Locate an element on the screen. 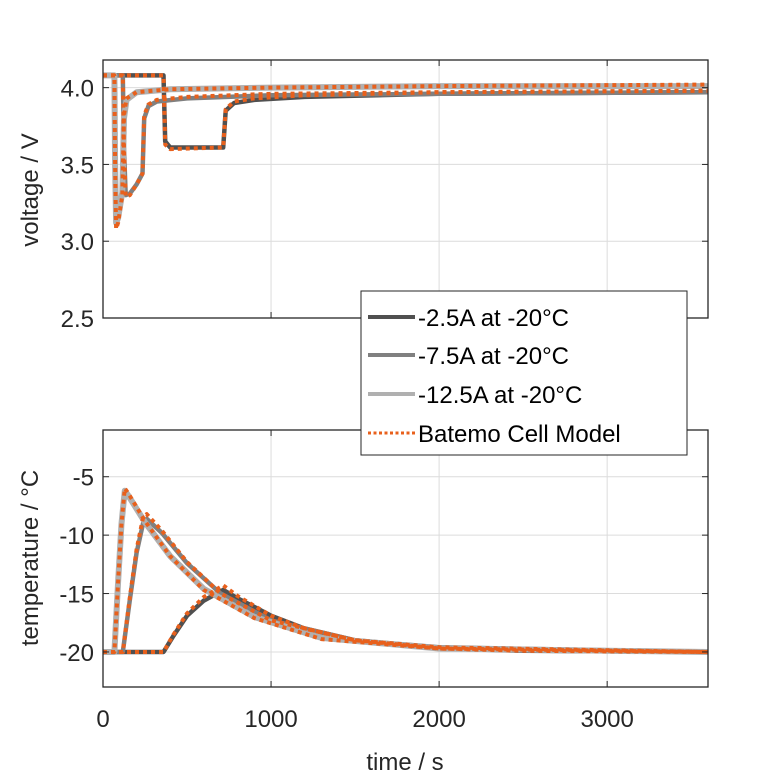  series-line--7-5a-at-20-c is located at coordinates (405, 585).